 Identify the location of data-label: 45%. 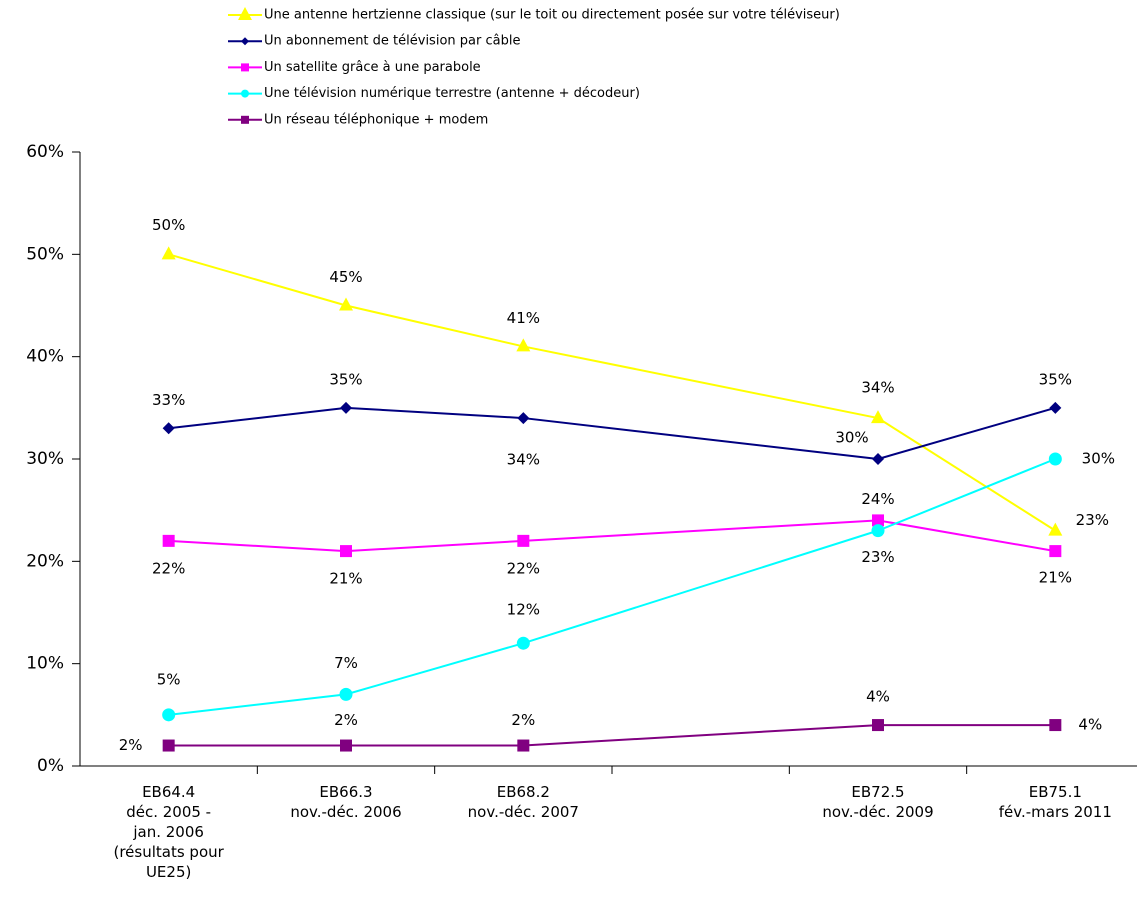
(345, 277).